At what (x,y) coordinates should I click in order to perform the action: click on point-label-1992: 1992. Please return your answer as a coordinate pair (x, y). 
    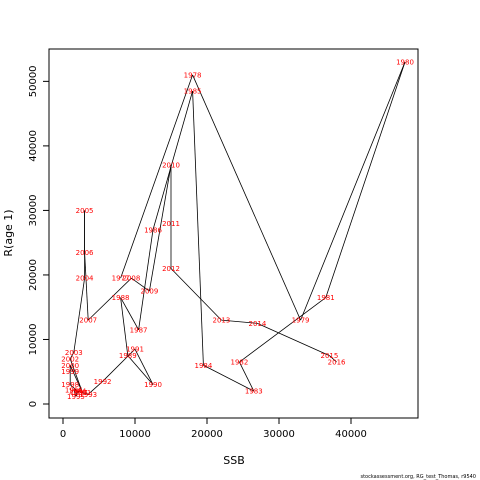
    Looking at the image, I should click on (103, 382).